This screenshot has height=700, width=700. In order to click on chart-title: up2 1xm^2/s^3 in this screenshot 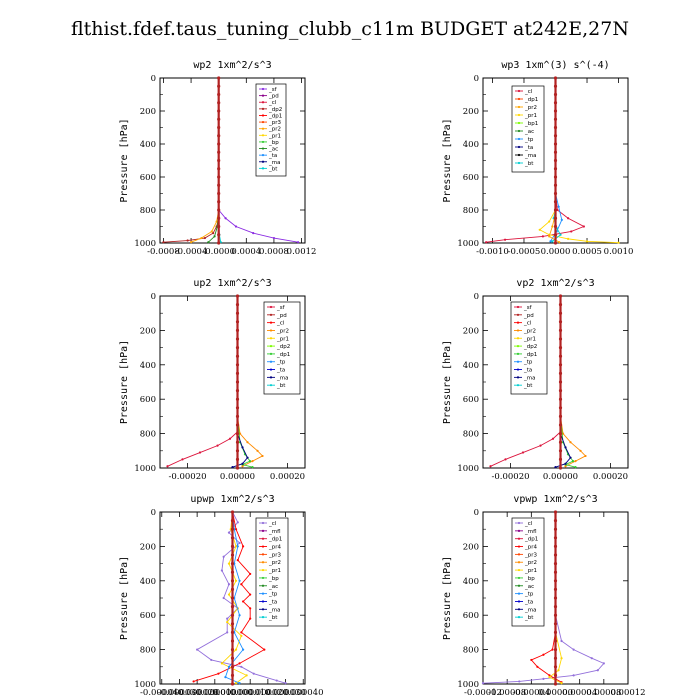, I will do `click(232, 283)`.